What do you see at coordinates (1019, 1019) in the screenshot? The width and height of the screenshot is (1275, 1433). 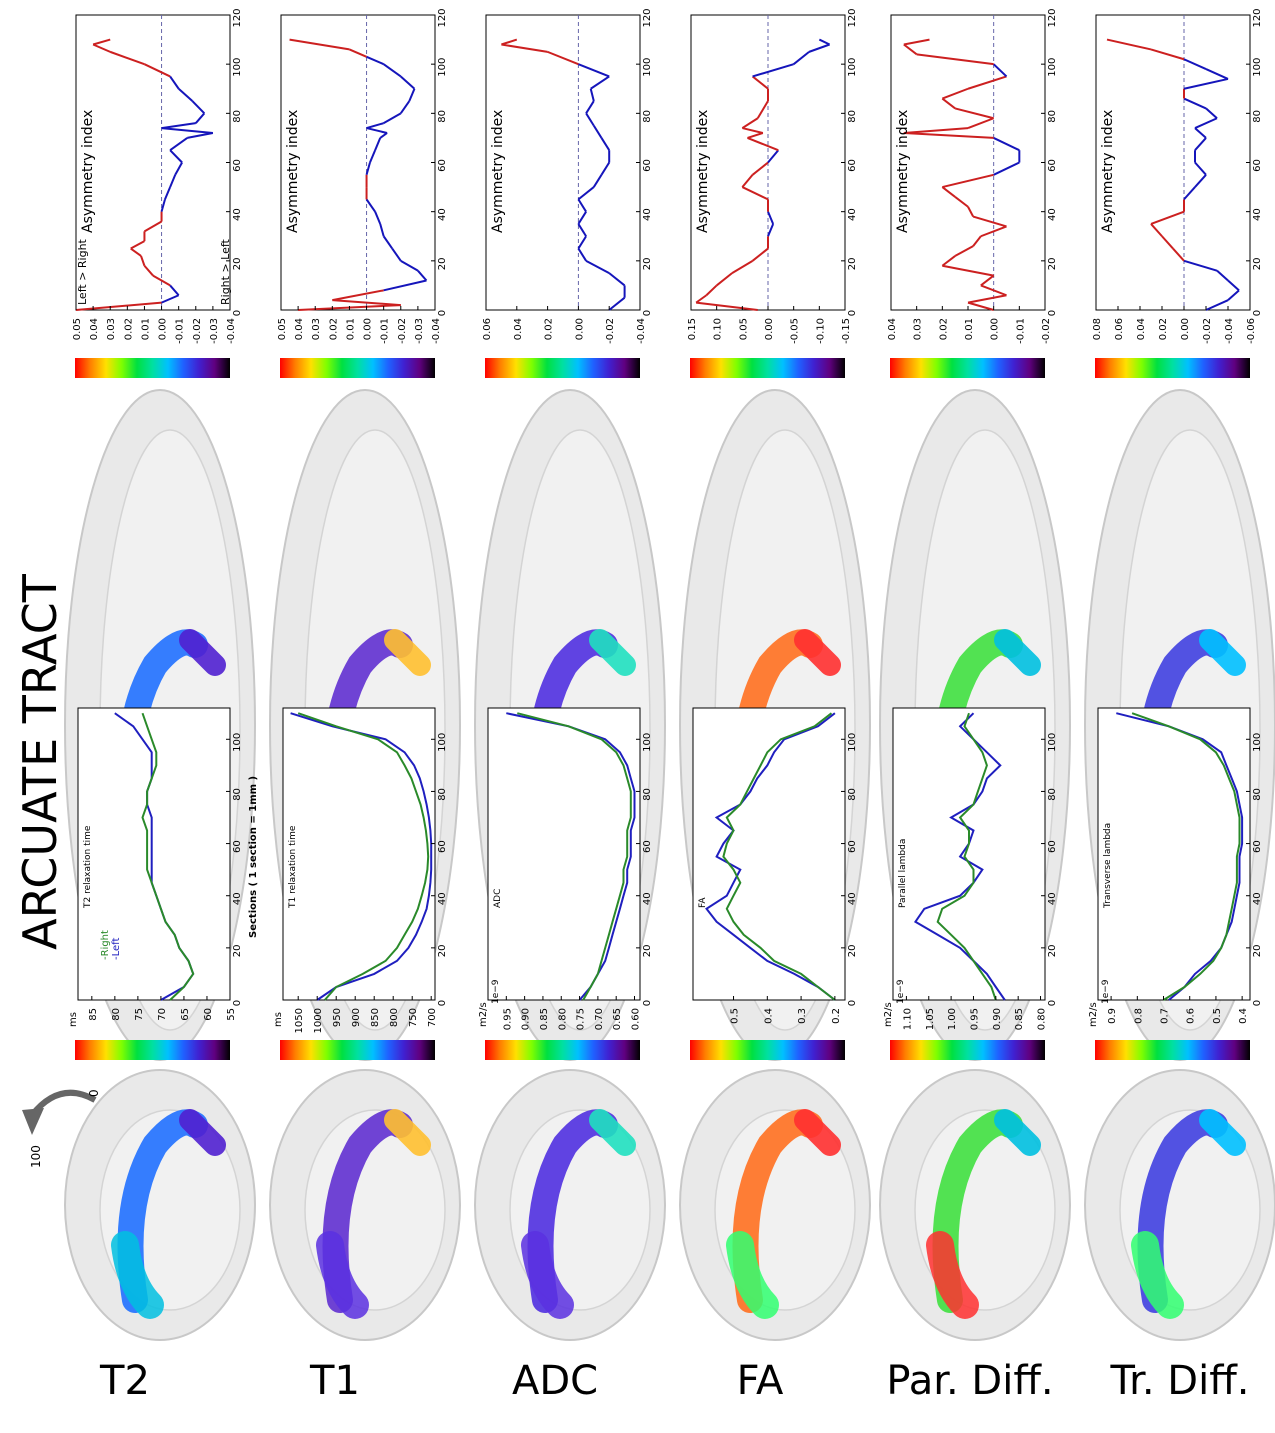 I see `ytick-label: 0.85` at bounding box center [1019, 1019].